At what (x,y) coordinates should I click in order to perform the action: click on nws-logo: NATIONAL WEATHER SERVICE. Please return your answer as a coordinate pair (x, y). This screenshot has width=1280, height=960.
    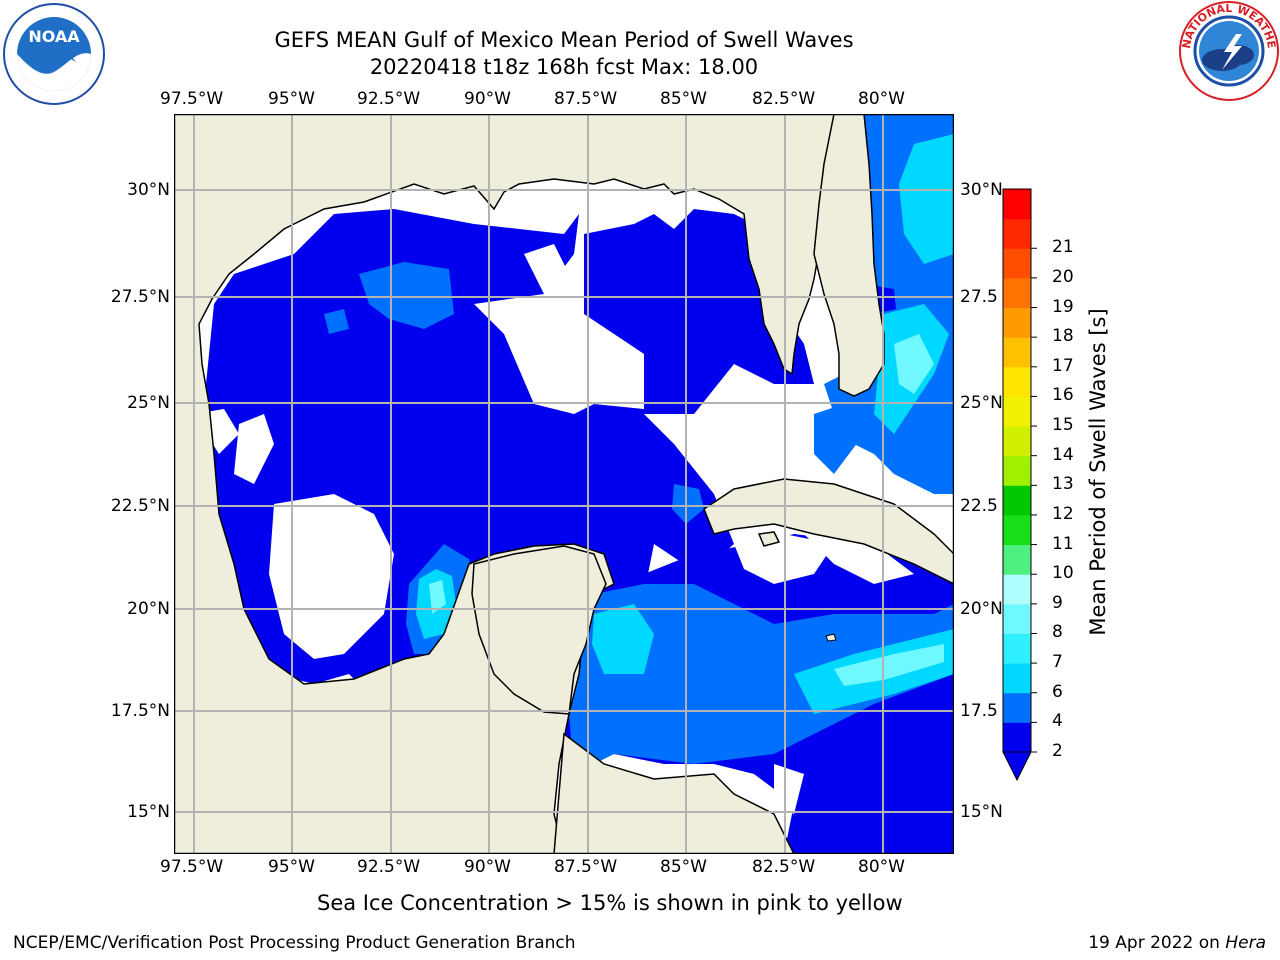
    Looking at the image, I should click on (1227, 51).